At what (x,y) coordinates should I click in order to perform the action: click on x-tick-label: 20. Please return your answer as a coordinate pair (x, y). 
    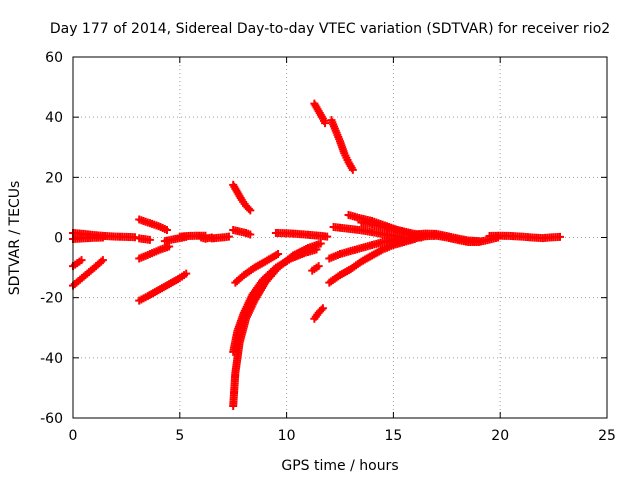
    Looking at the image, I should click on (500, 436).